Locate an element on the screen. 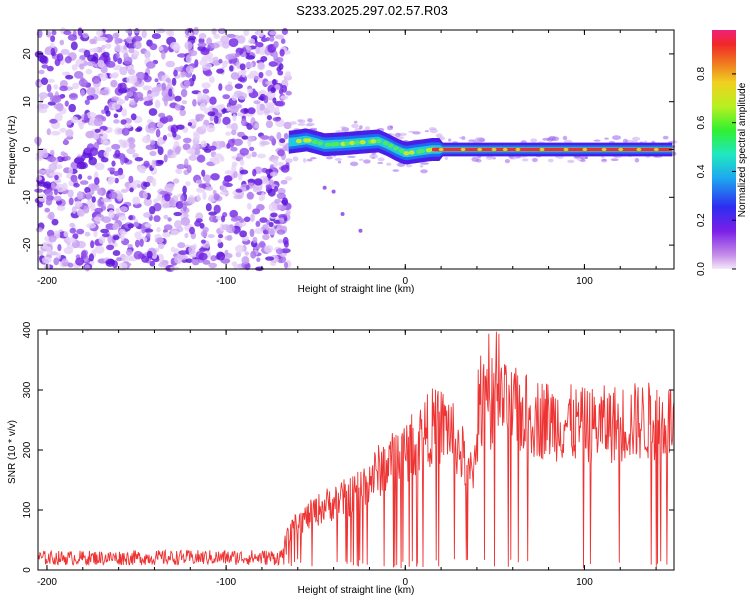 Image resolution: width=750 pixels, height=600 pixels. colorbar-tick-label: 0.8 is located at coordinates (701, 74).